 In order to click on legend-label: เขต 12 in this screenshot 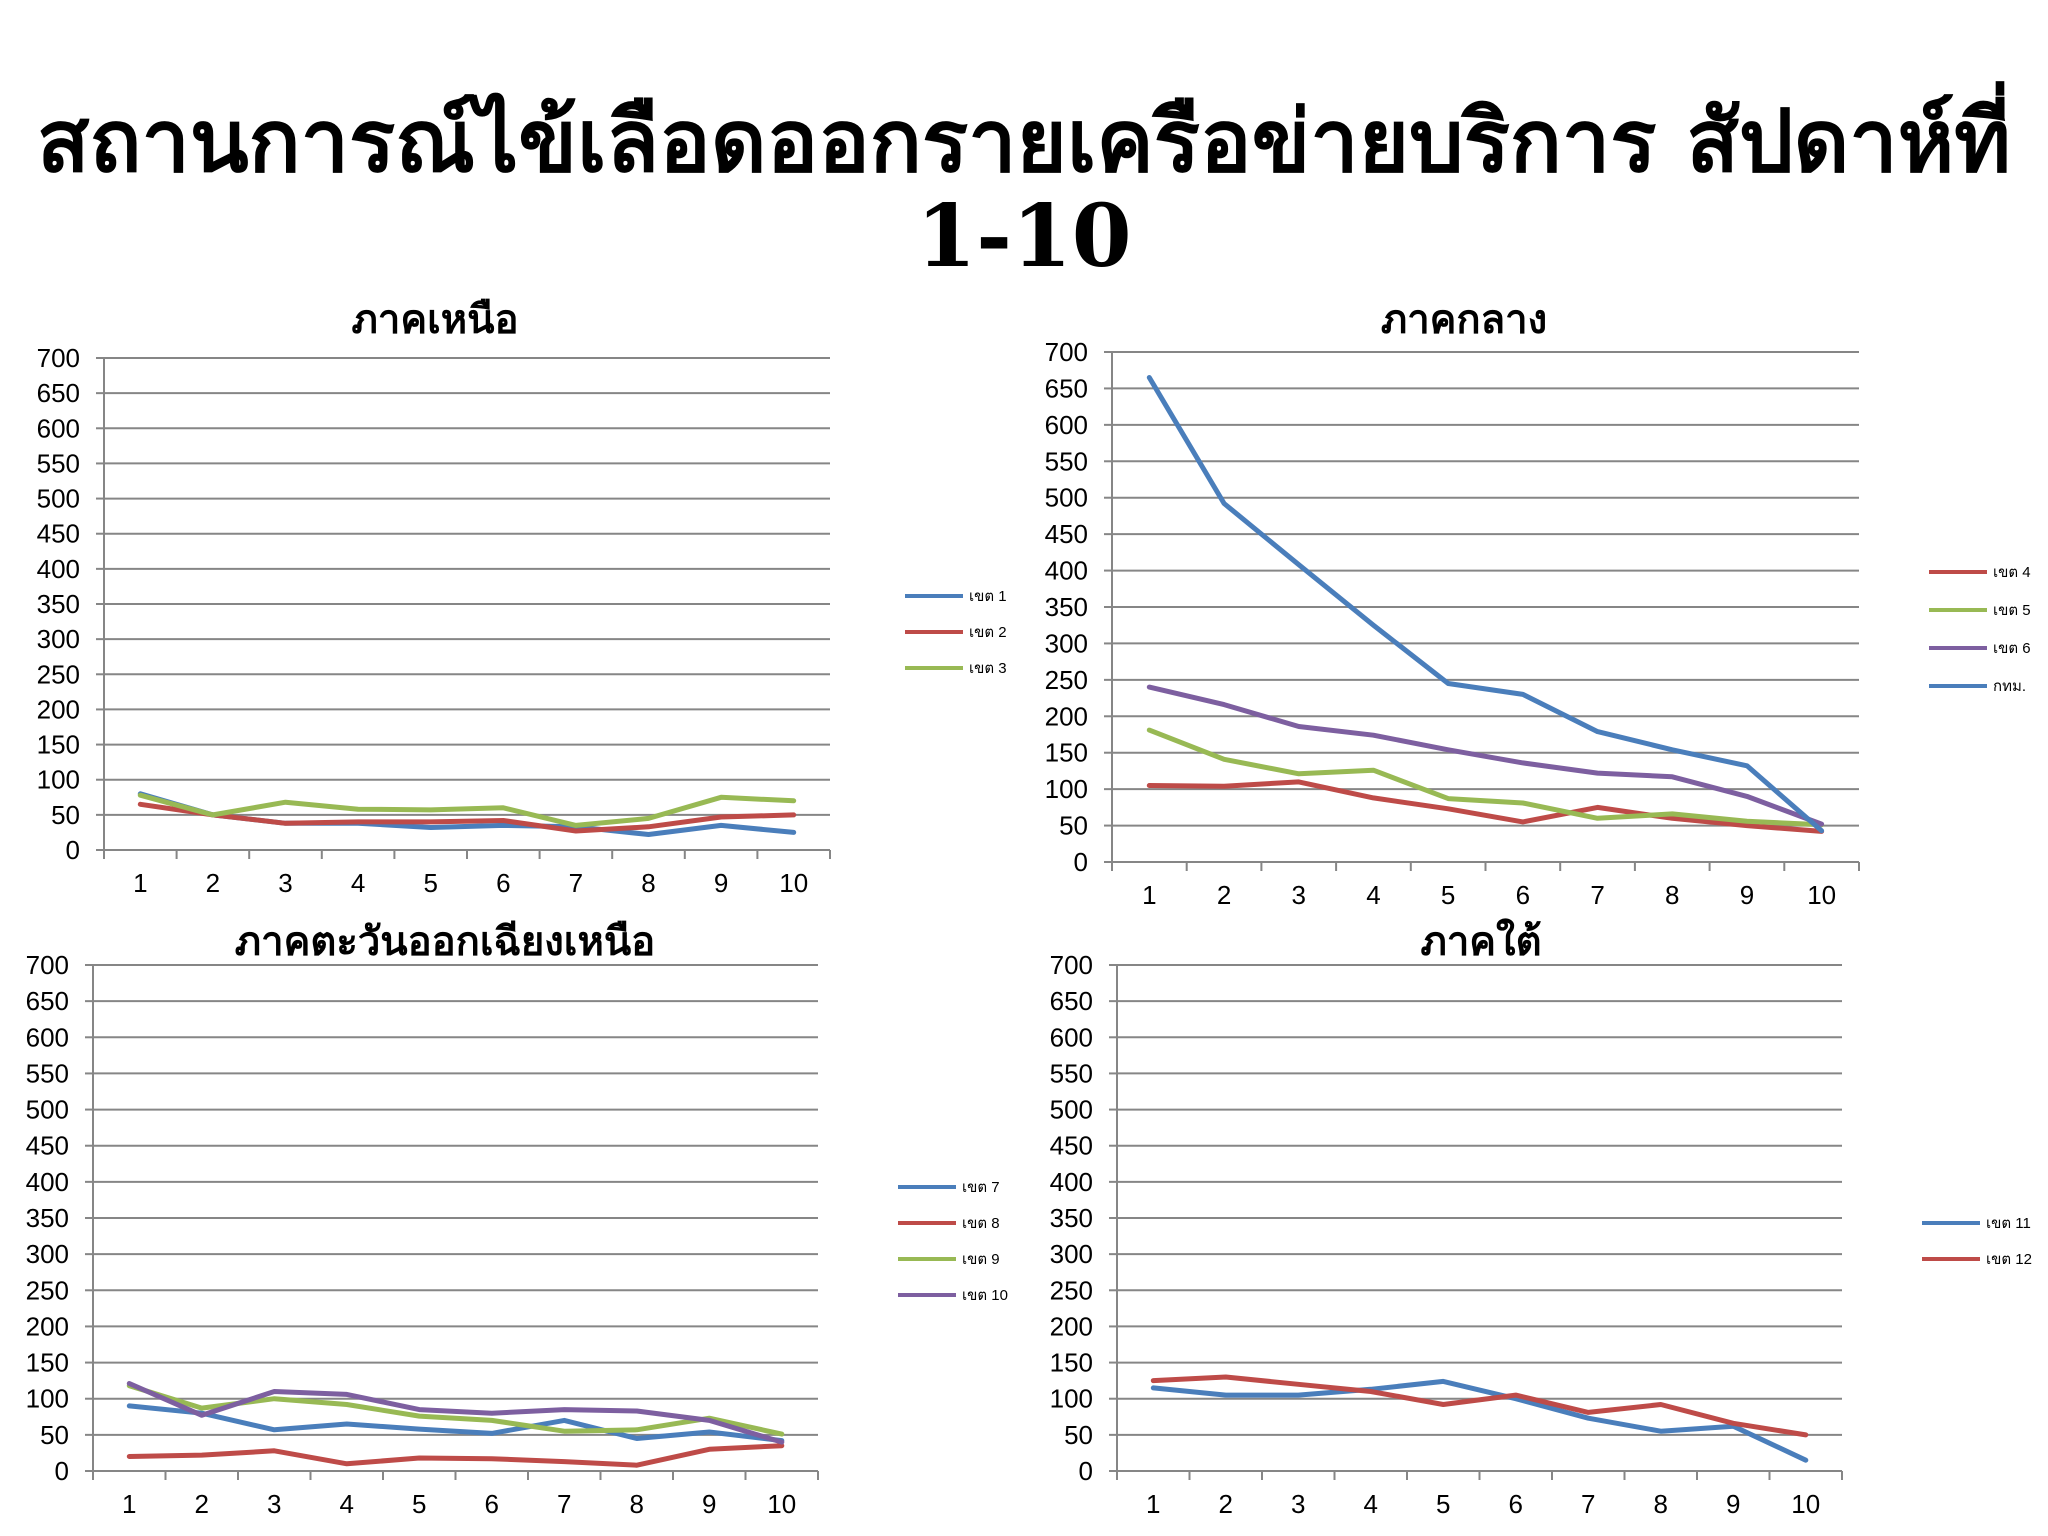, I will do `click(2009, 1259)`.